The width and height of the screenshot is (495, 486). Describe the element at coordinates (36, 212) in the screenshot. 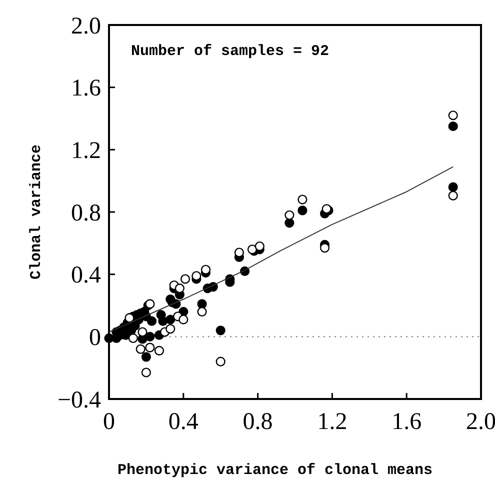

I see `y-axis-title: Clonal variance` at that location.